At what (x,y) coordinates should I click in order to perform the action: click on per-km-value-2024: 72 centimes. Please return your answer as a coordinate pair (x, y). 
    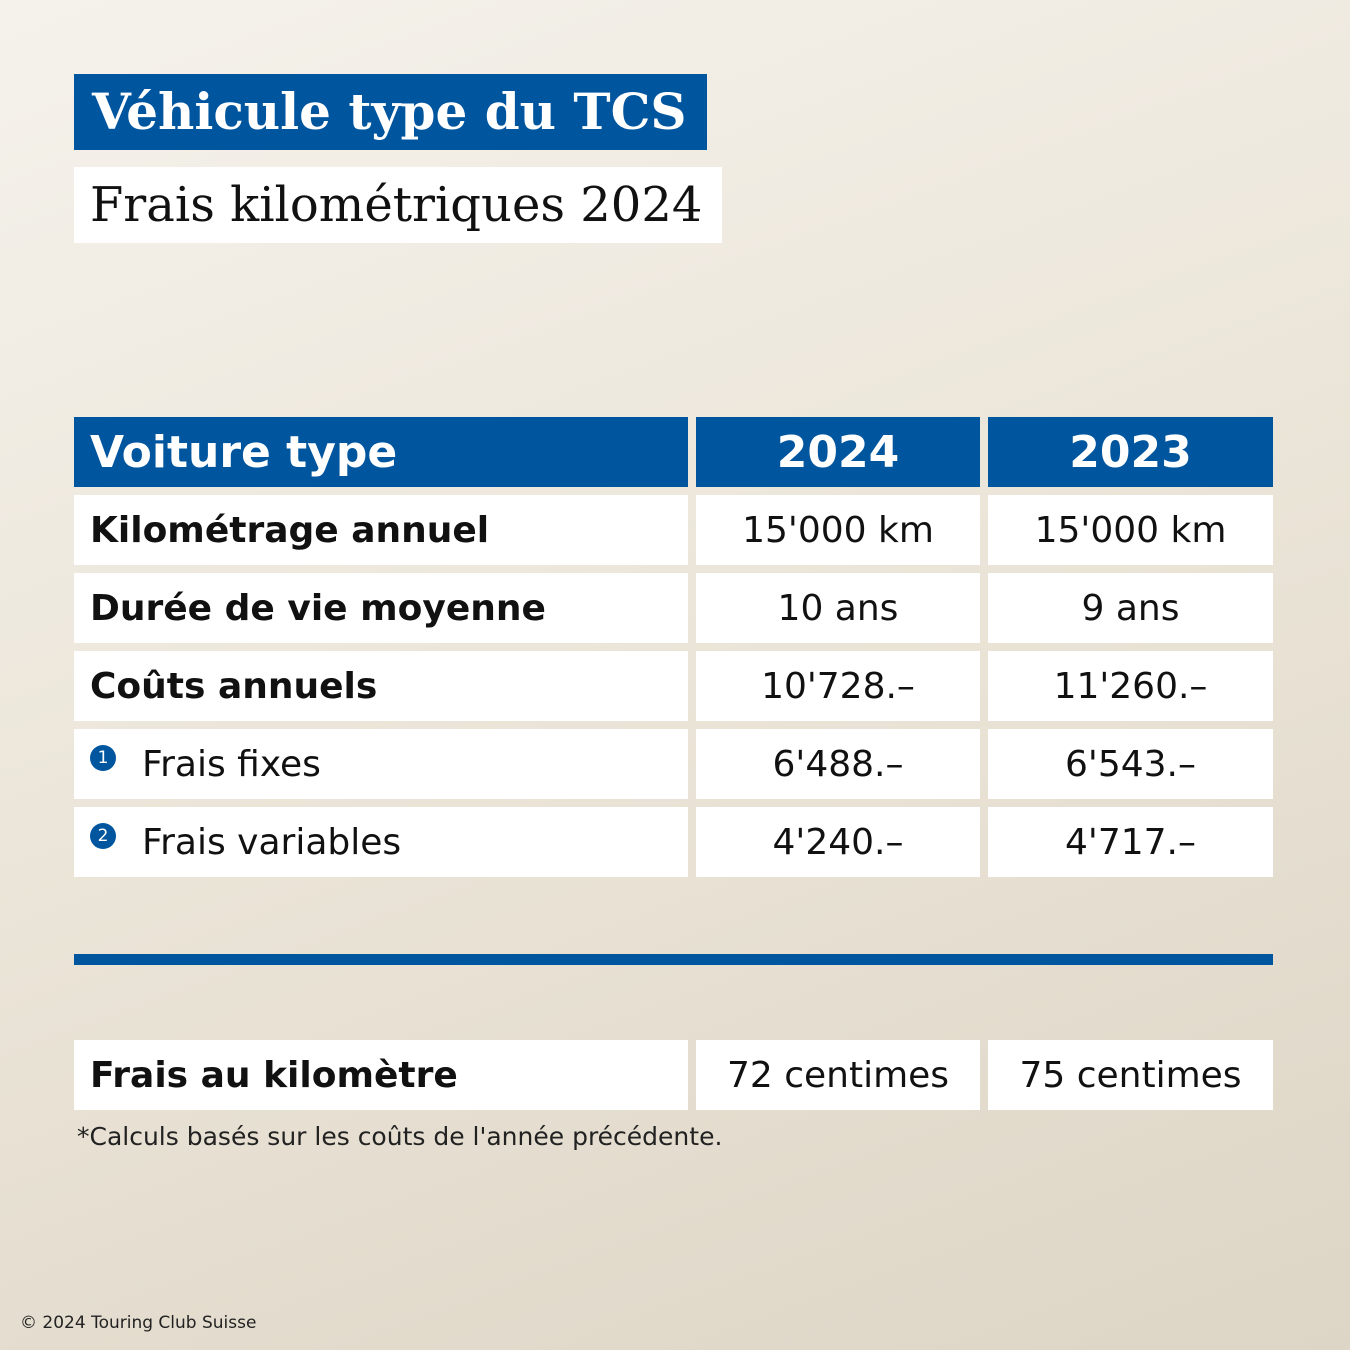
    Looking at the image, I should click on (838, 1075).